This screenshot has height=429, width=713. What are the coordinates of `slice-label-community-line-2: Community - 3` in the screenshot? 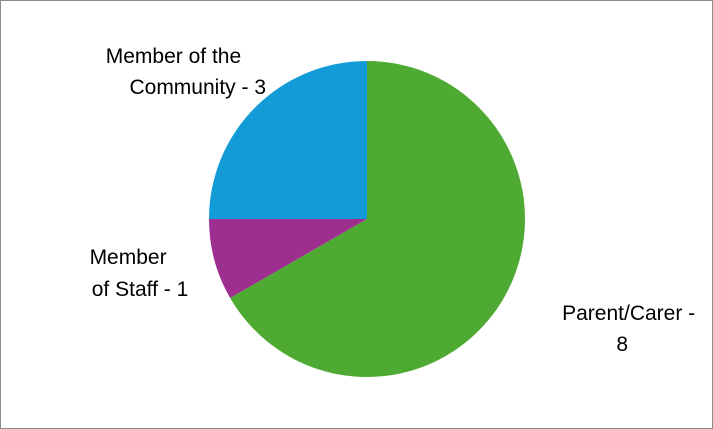 It's located at (197, 87).